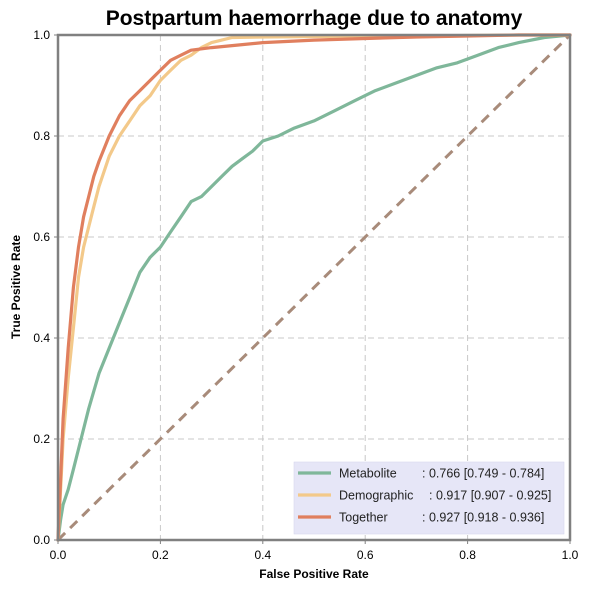 This screenshot has width=591, height=592. Describe the element at coordinates (363, 518) in the screenshot. I see `legend-label-together: Together` at that location.